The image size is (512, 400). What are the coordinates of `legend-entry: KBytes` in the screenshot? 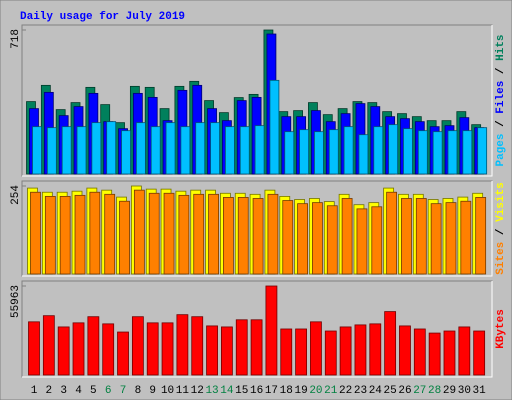 It's located at (501, 329).